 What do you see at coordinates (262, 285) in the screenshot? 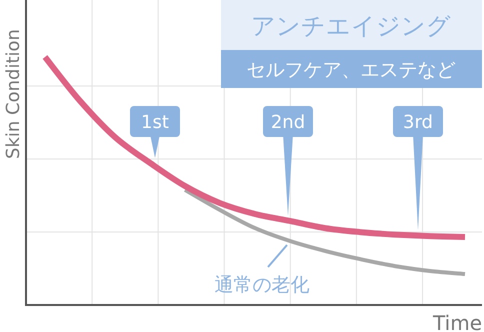
I see `series-label: 通常の老化` at bounding box center [262, 285].